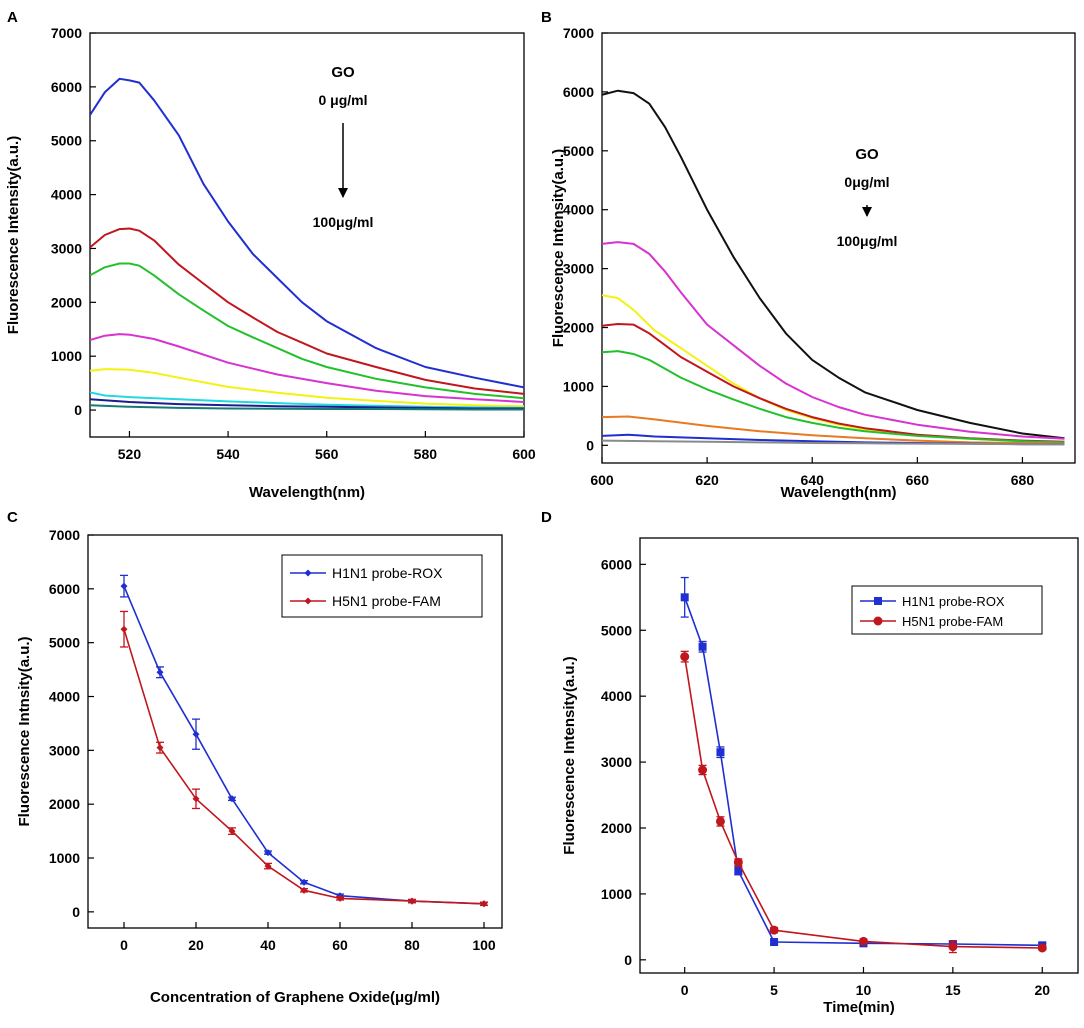 The height and width of the screenshot is (1028, 1084). What do you see at coordinates (307, 407) in the screenshot?
I see `series-line-c8` at bounding box center [307, 407].